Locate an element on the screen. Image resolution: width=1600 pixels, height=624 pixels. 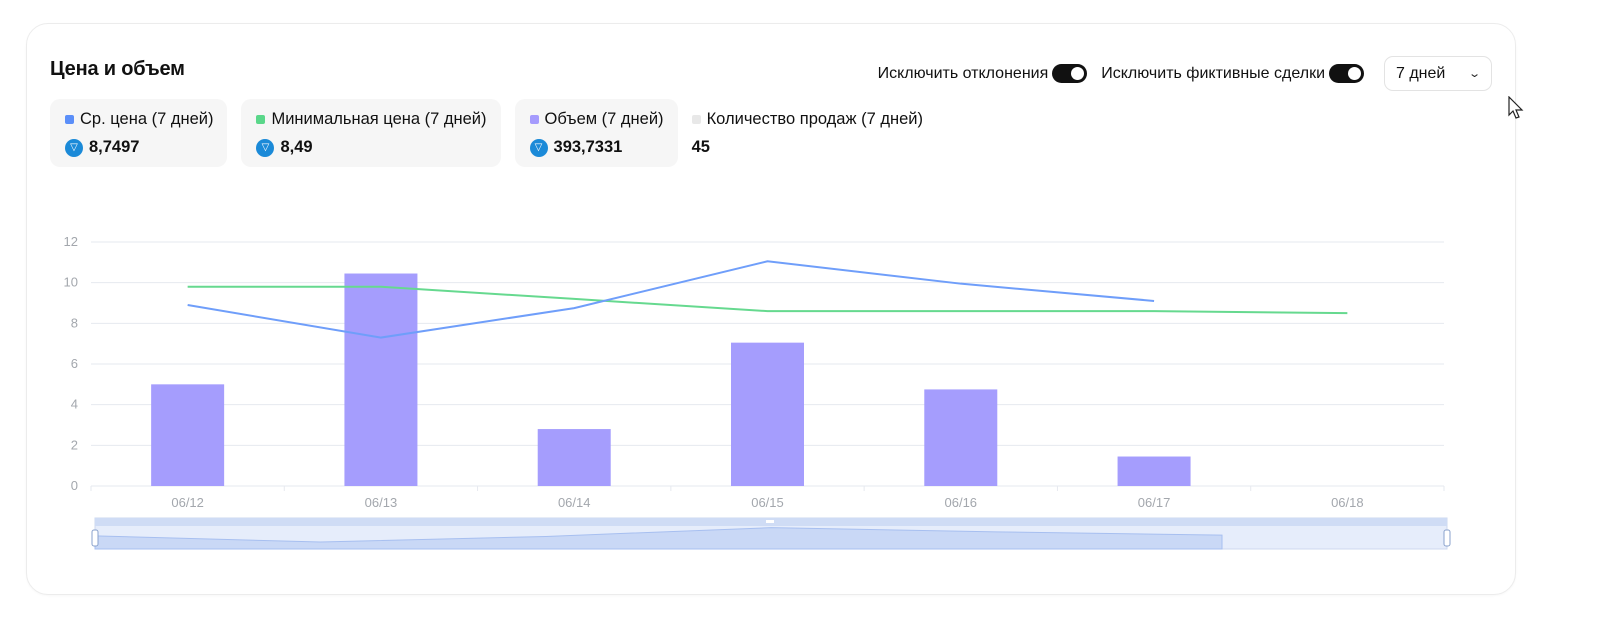
stat-value: 45 is located at coordinates (700, 147).